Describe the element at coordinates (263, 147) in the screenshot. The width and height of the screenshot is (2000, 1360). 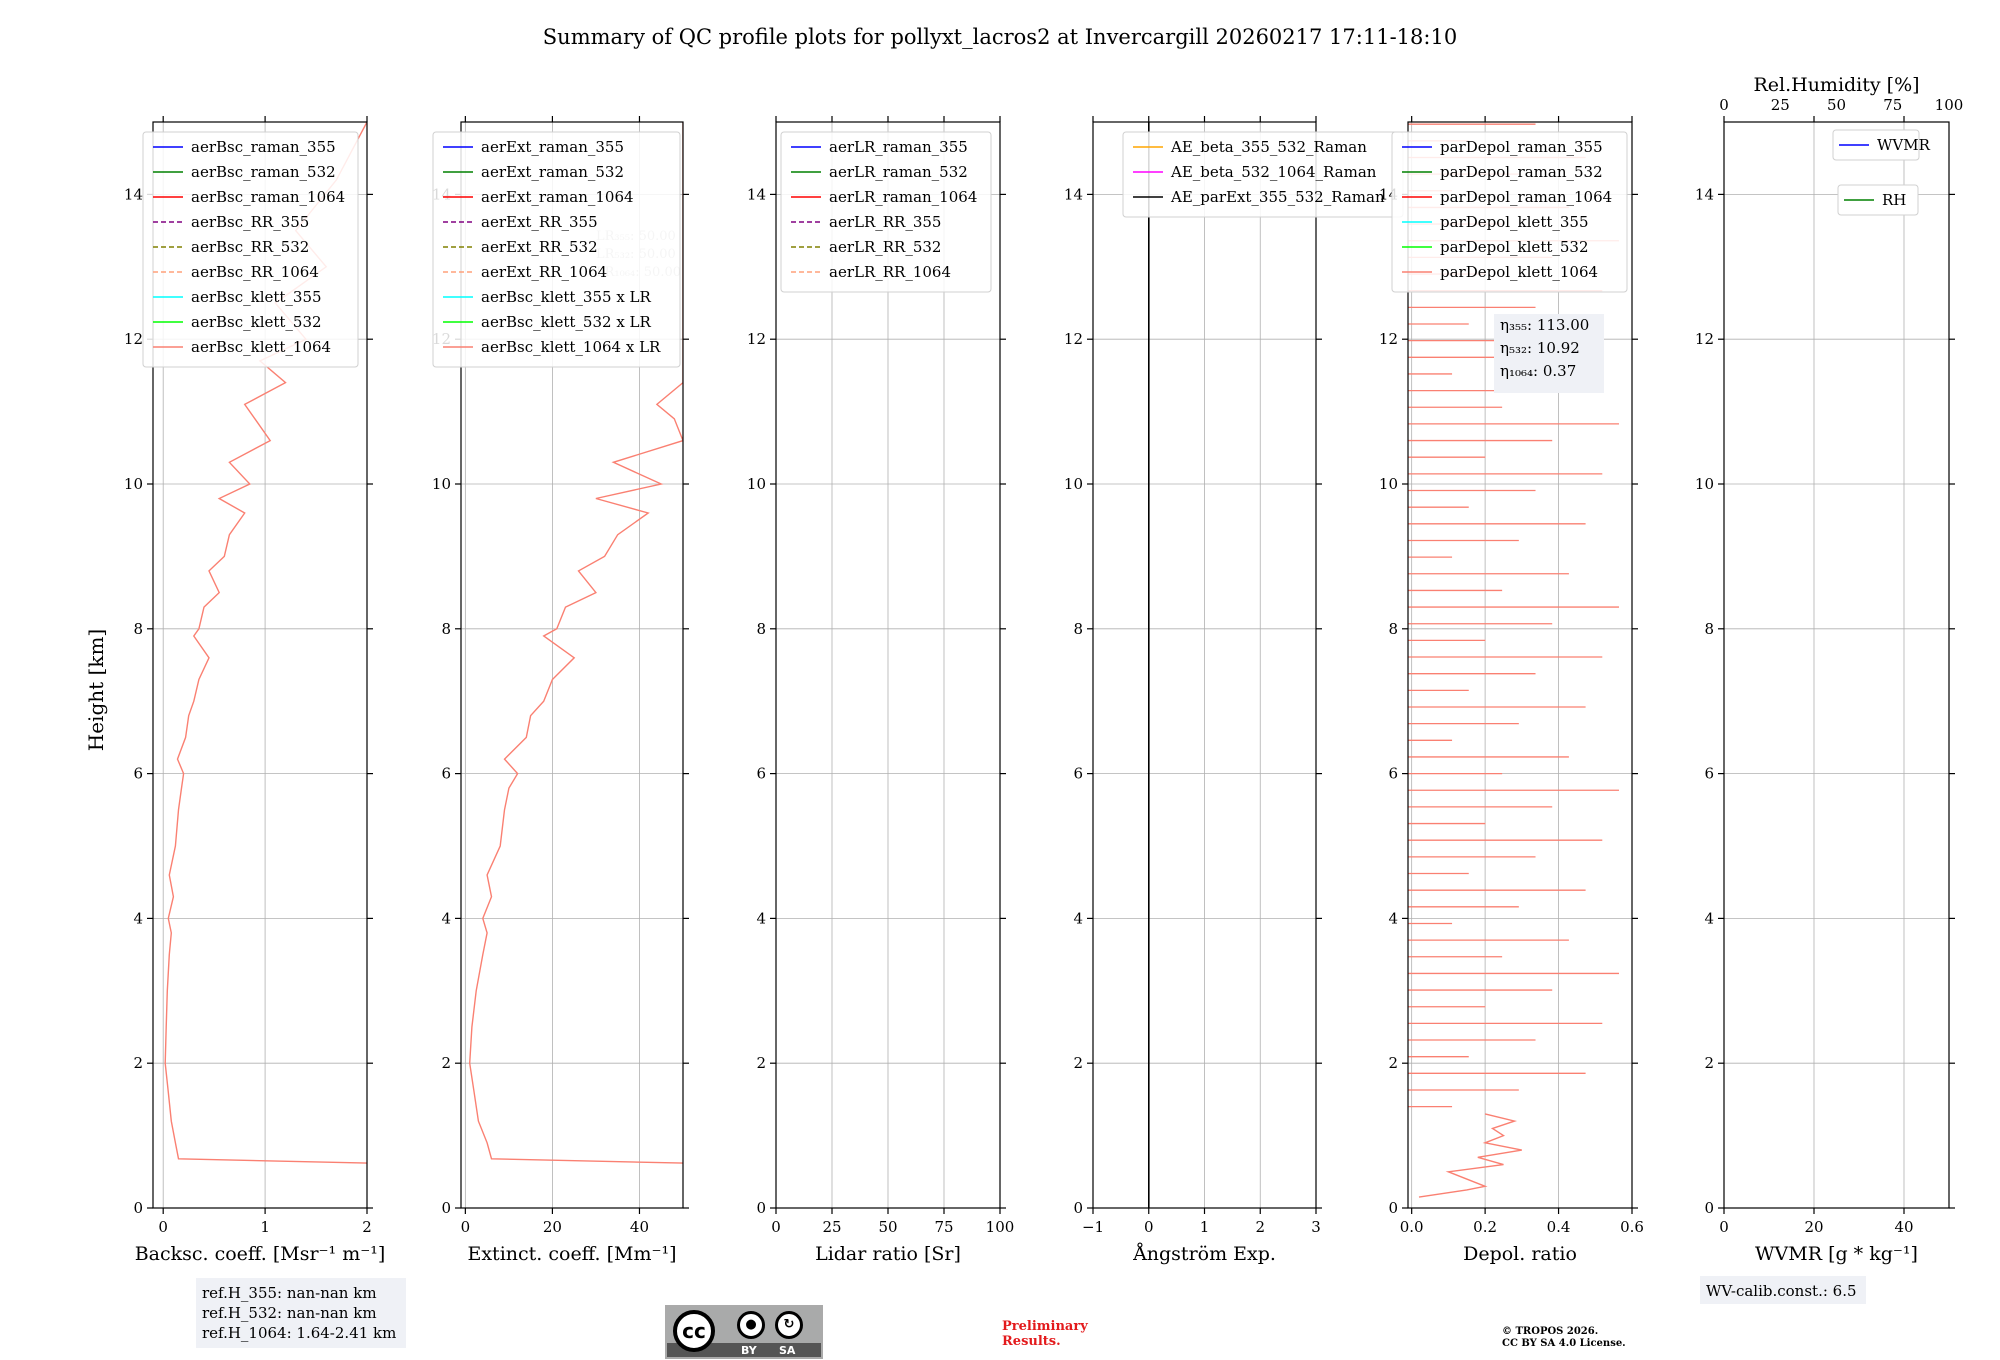
I see `legend-label: aerBsc_raman_355` at that location.